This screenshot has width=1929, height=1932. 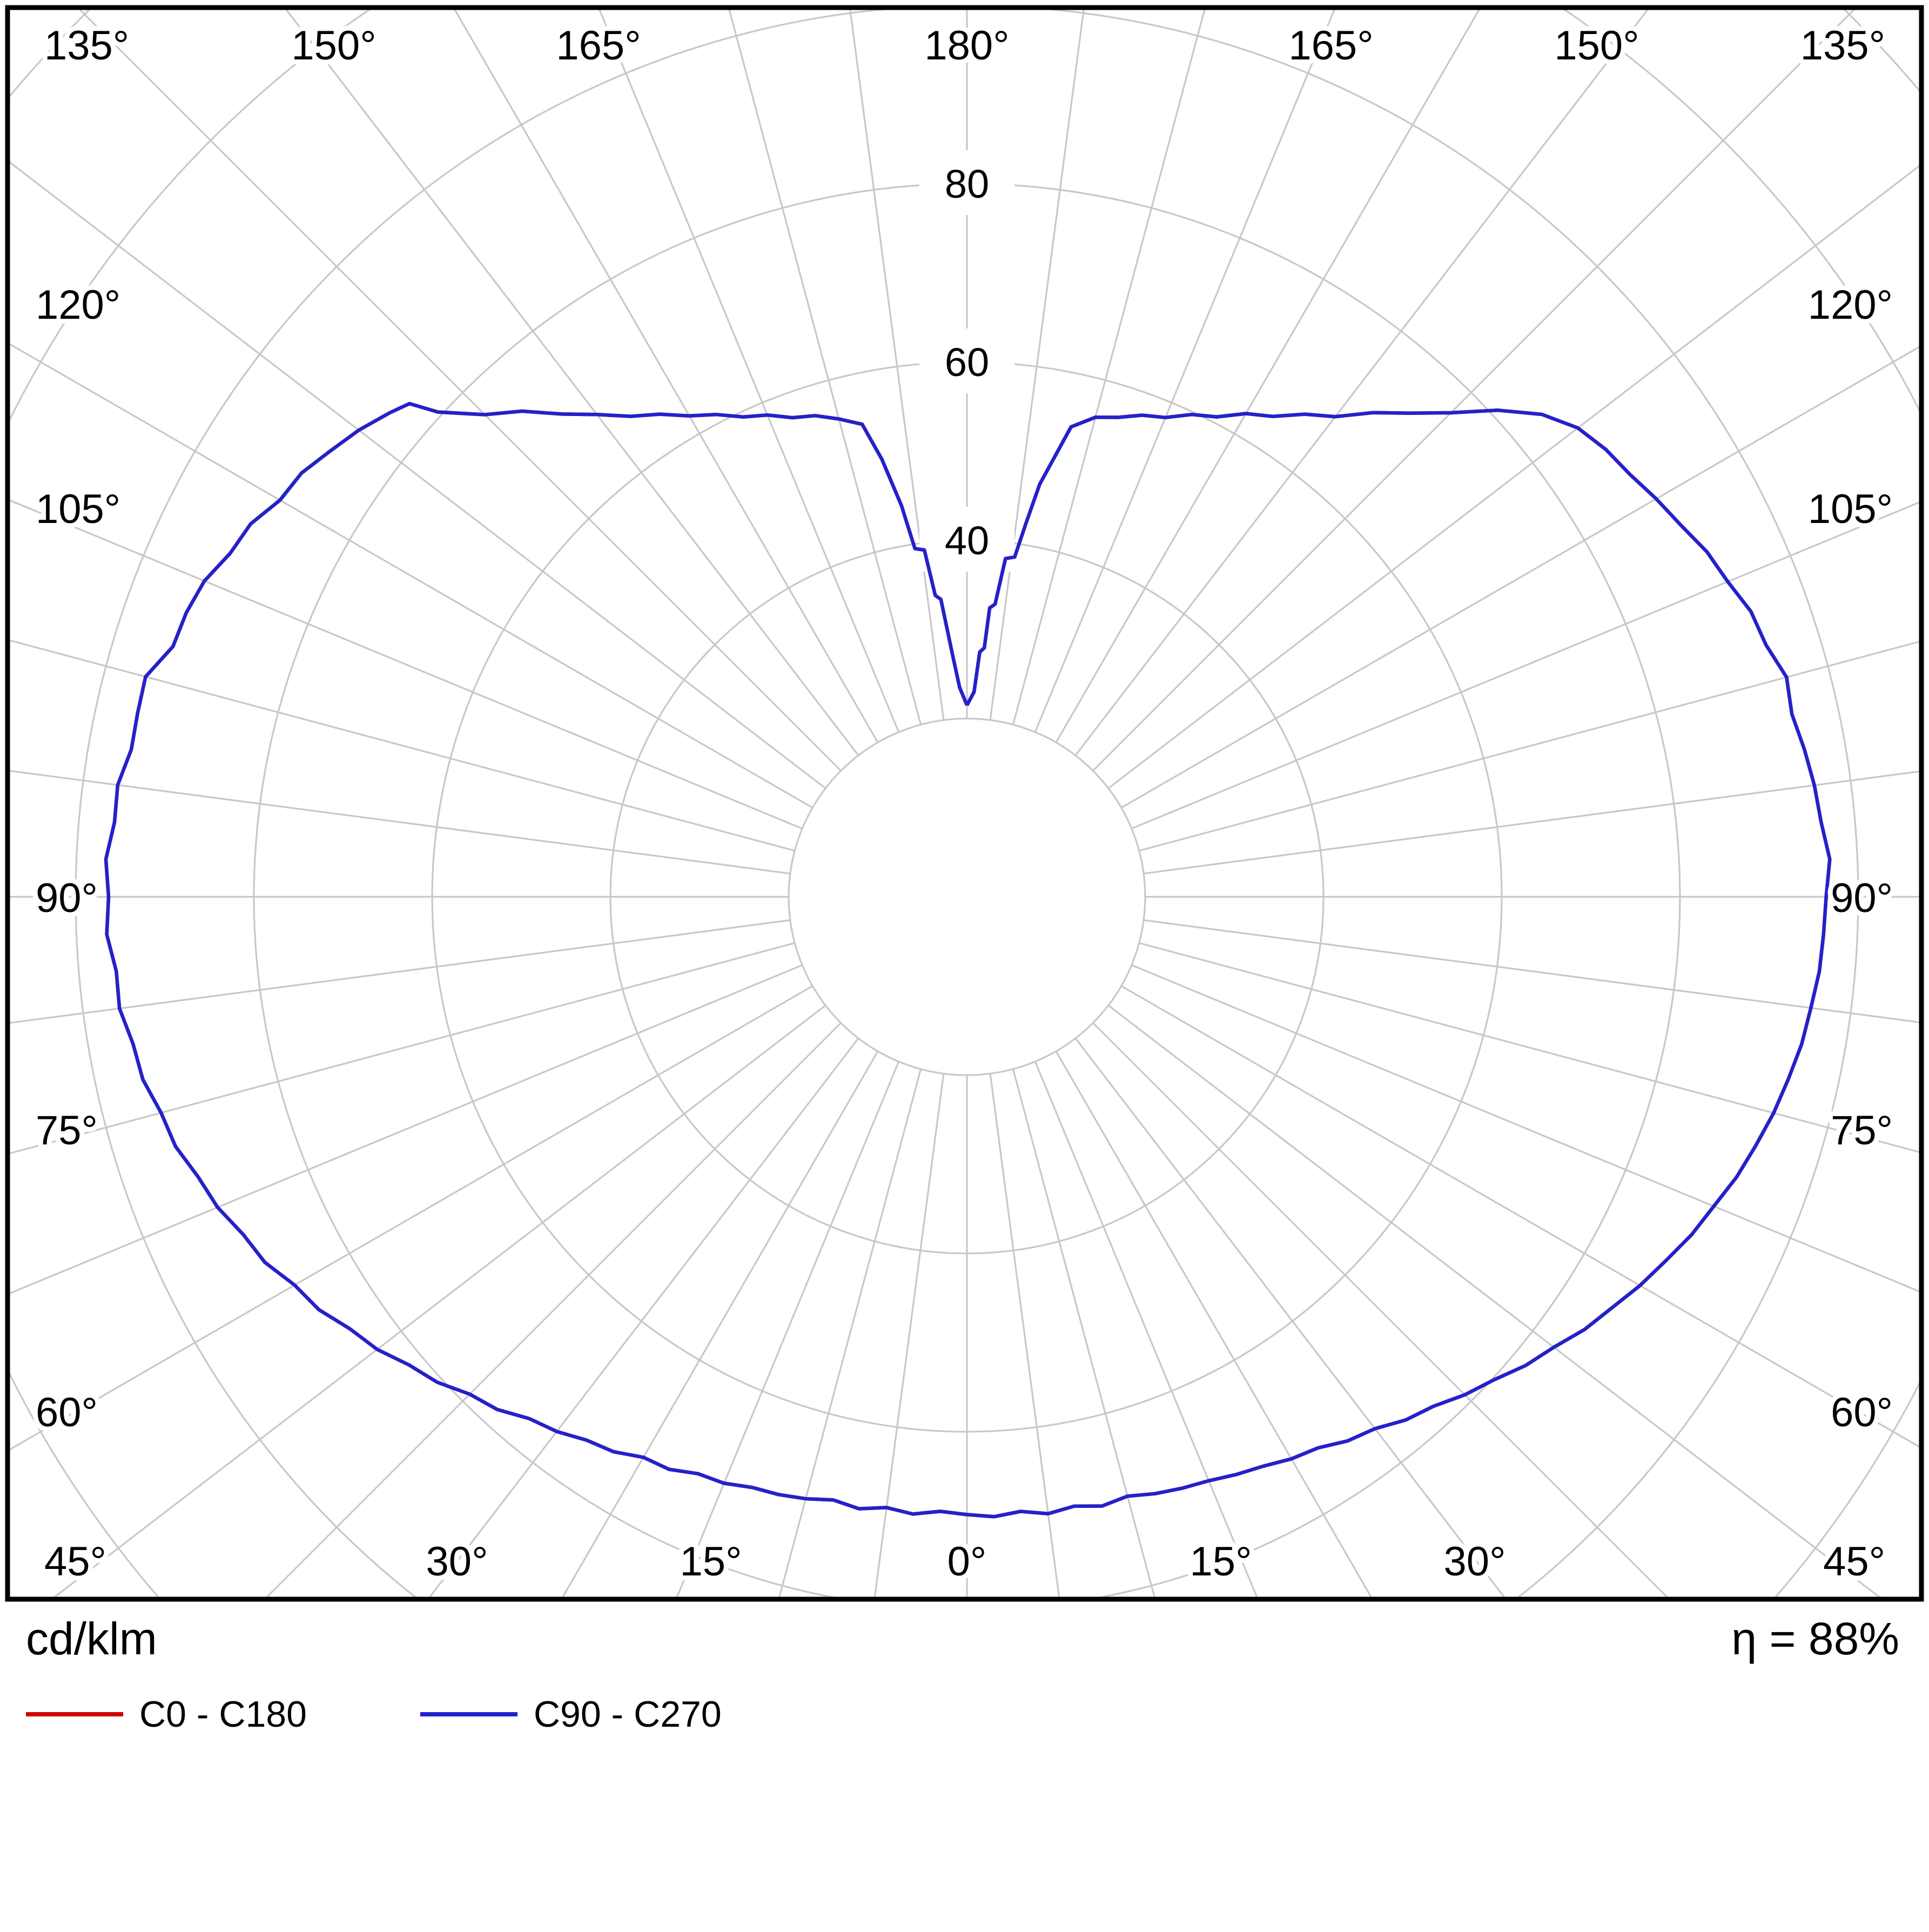 I want to click on chart-footer: cd/klm η = 88% C0 - C180 C90 - C270, so click(x=965, y=1674).